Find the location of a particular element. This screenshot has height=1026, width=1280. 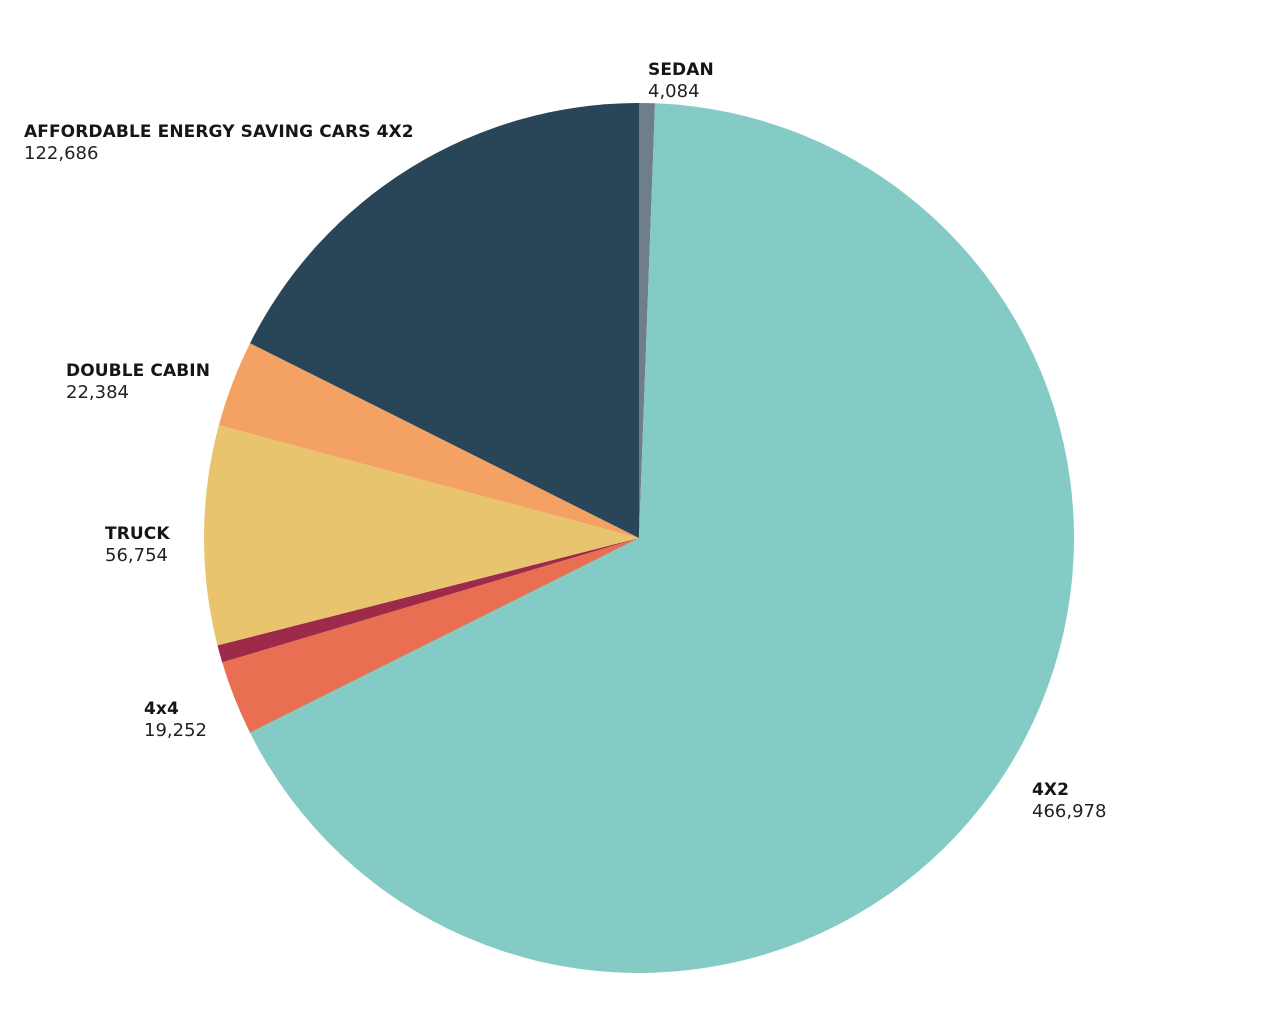

label-sedan-value: 4,084 is located at coordinates (674, 91).